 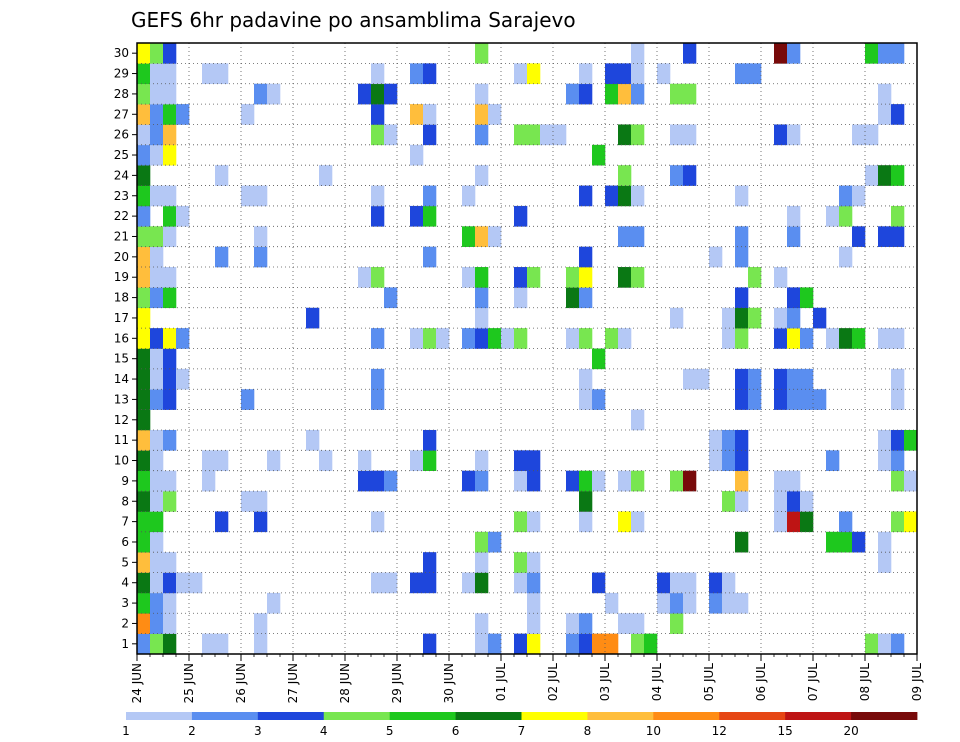 I want to click on colorbar-label: 3, so click(x=258, y=731).